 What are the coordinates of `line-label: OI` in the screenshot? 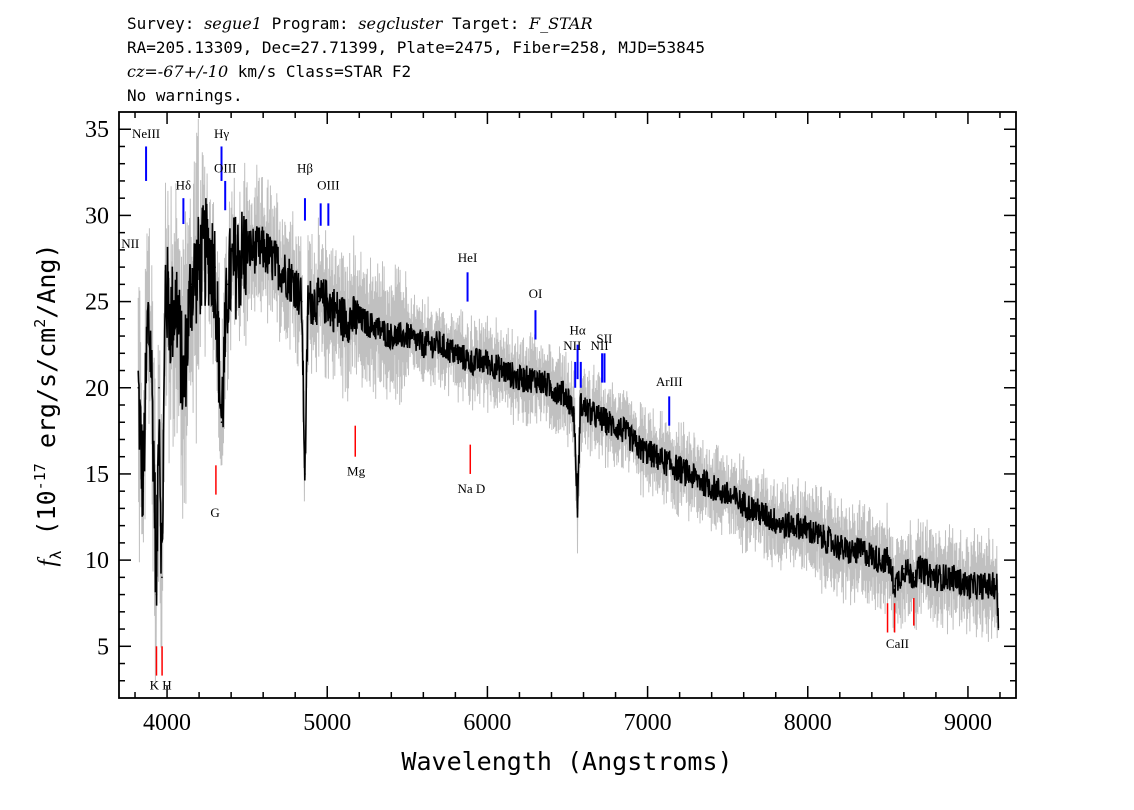 It's located at (536, 293).